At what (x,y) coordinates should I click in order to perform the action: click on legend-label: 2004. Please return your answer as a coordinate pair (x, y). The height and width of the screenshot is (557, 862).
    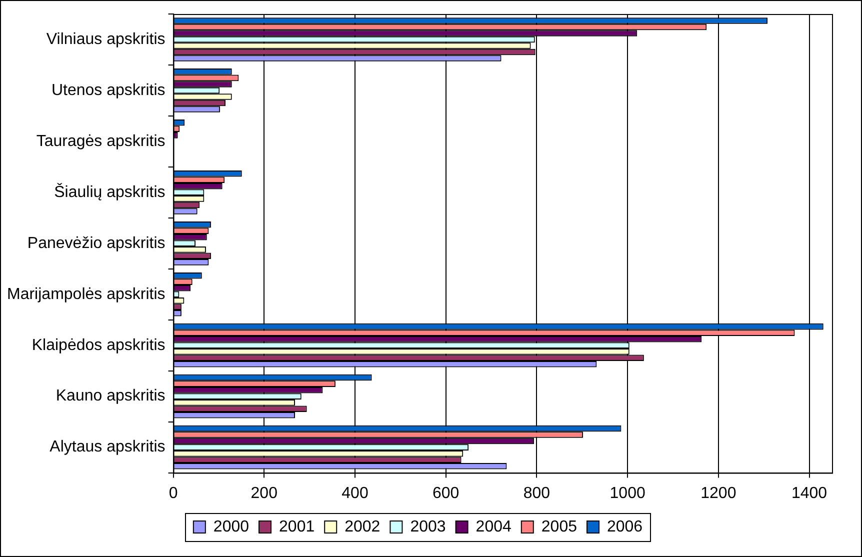
    Looking at the image, I should click on (494, 527).